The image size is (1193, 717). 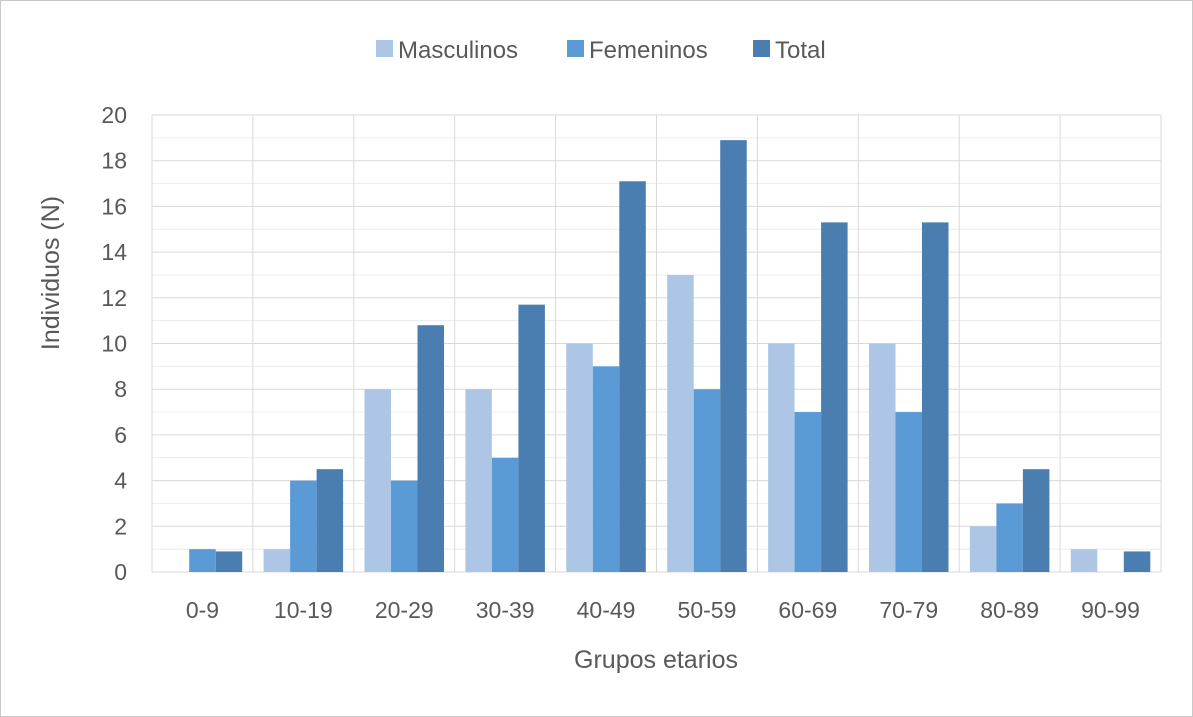 I want to click on y-tick-label: 16, so click(x=114, y=206).